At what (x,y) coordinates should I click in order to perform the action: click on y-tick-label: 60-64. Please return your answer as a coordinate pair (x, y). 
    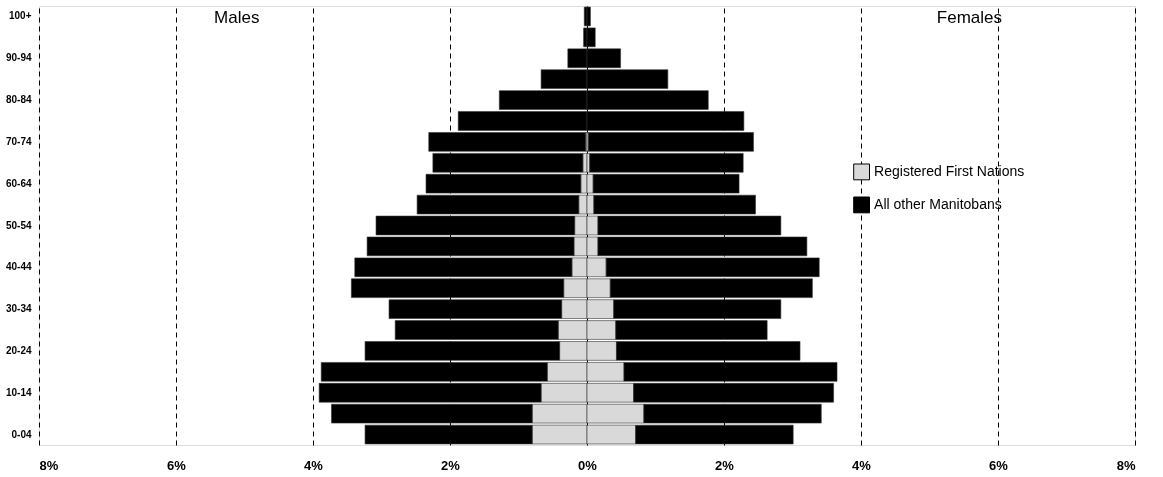
    Looking at the image, I should click on (18, 183).